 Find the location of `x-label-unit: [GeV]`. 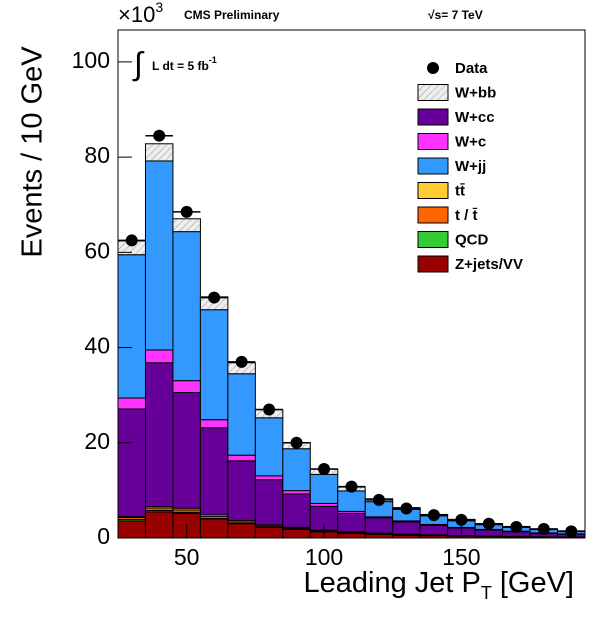

x-label-unit: [GeV] is located at coordinates (537, 583).